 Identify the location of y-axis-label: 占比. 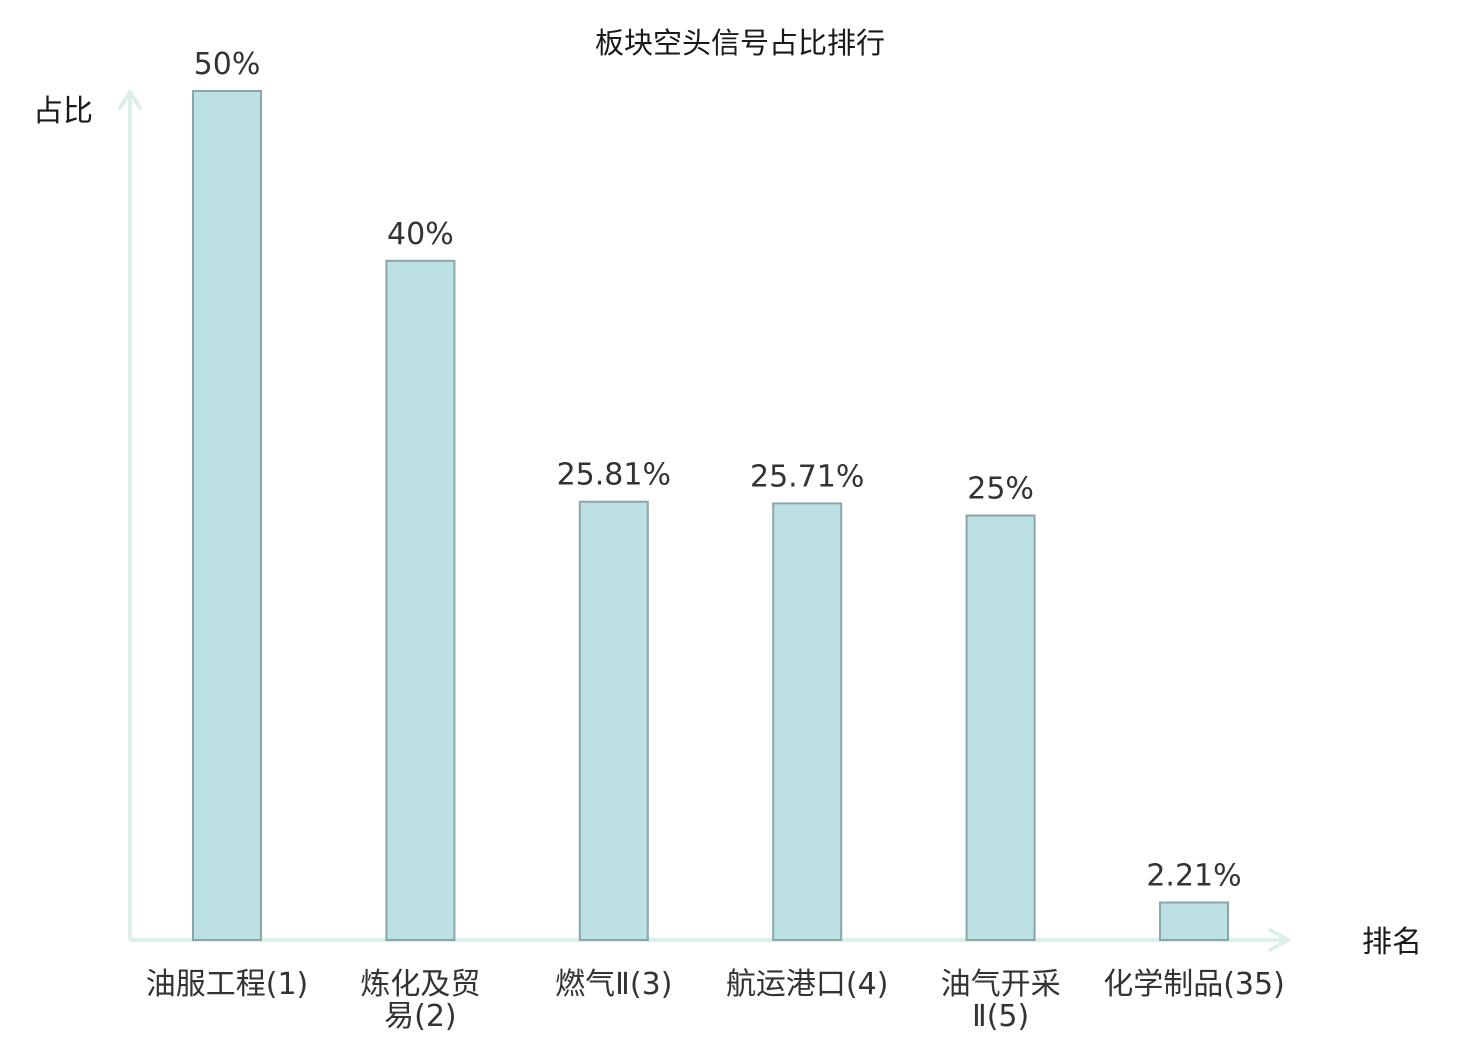
(63, 111).